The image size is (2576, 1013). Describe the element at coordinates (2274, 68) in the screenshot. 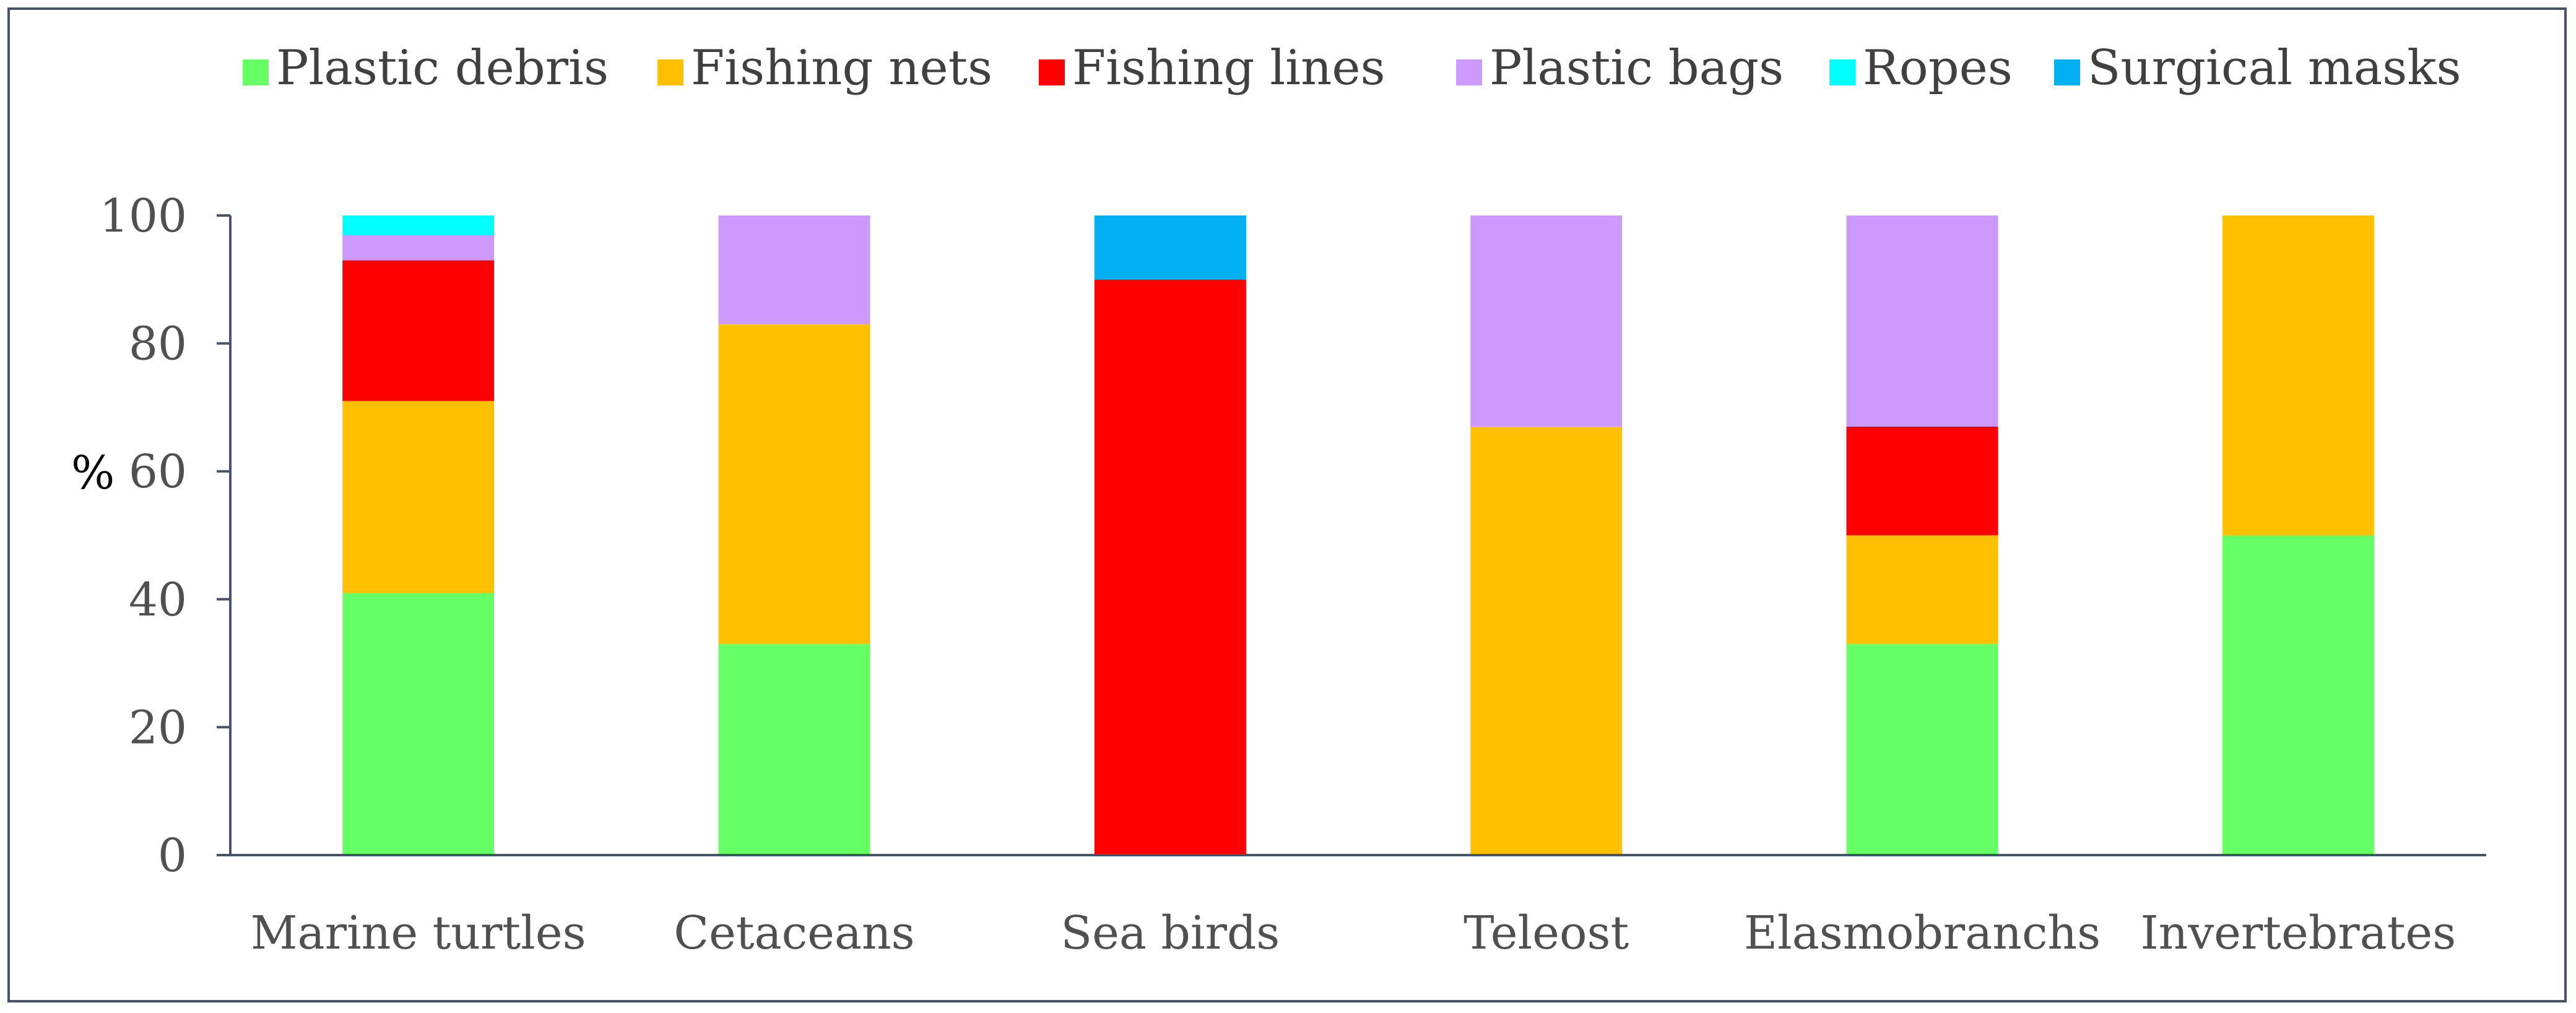

I see `legend-label-surgical-masks: Surgical masks` at that location.